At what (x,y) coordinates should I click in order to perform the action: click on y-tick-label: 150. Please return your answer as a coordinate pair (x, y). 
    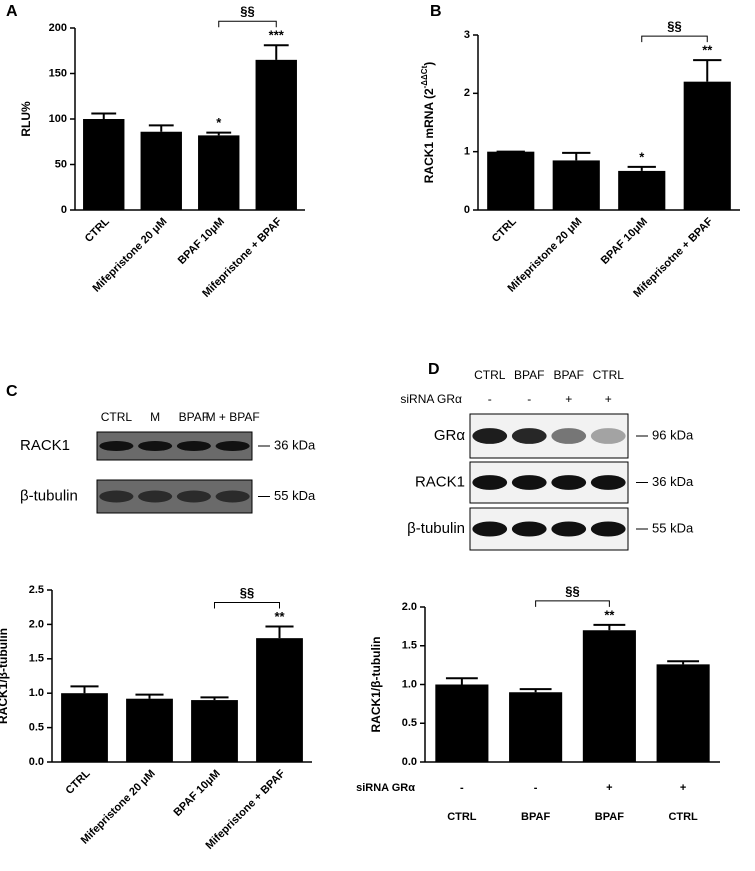
    Looking at the image, I should click on (58, 73).